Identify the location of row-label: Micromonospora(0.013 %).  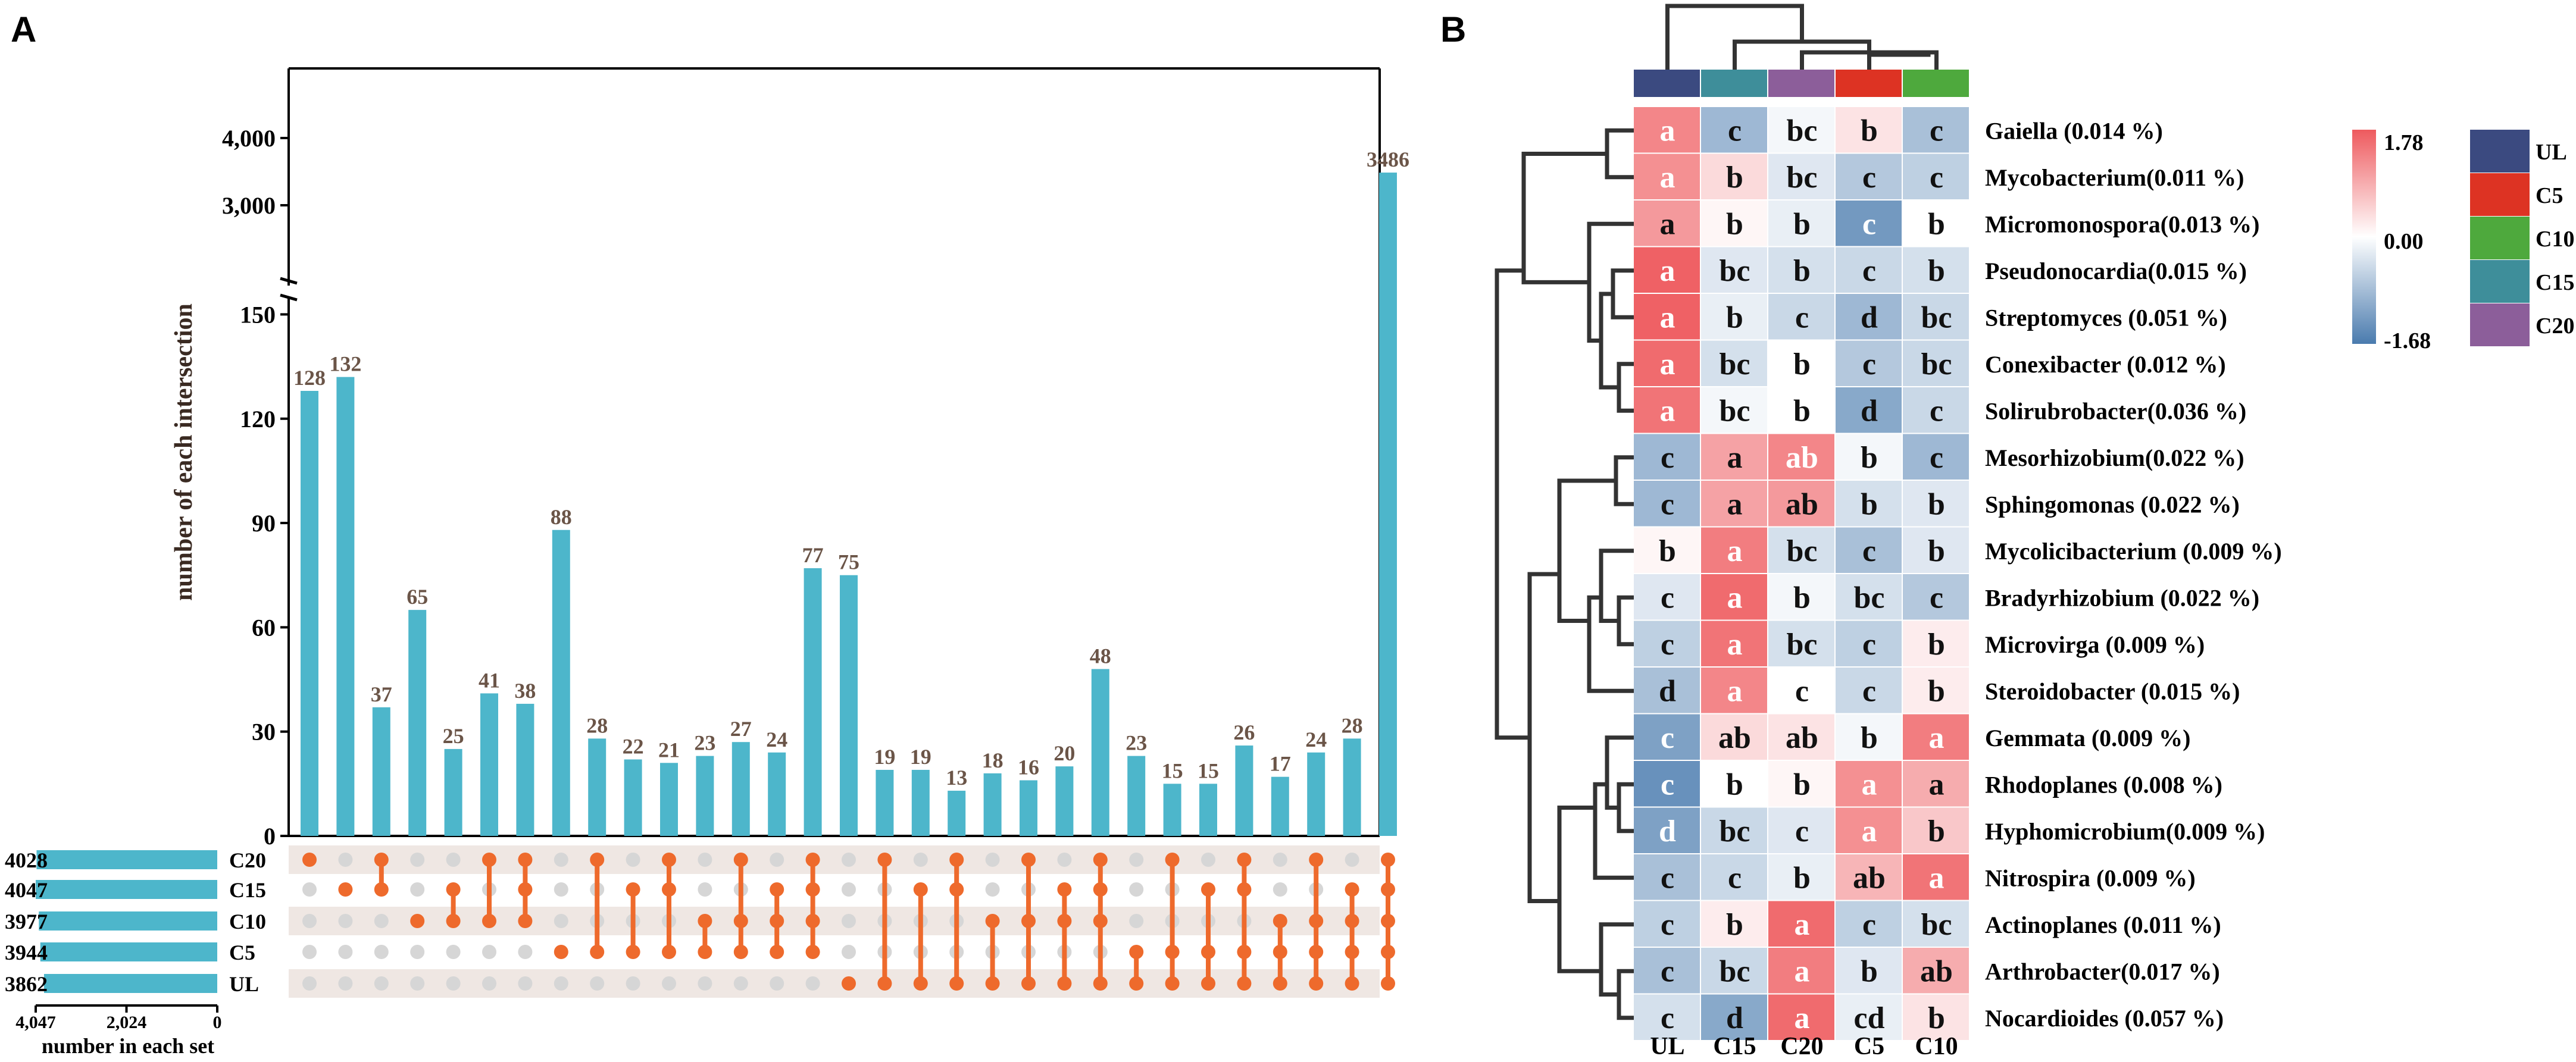
(2122, 224).